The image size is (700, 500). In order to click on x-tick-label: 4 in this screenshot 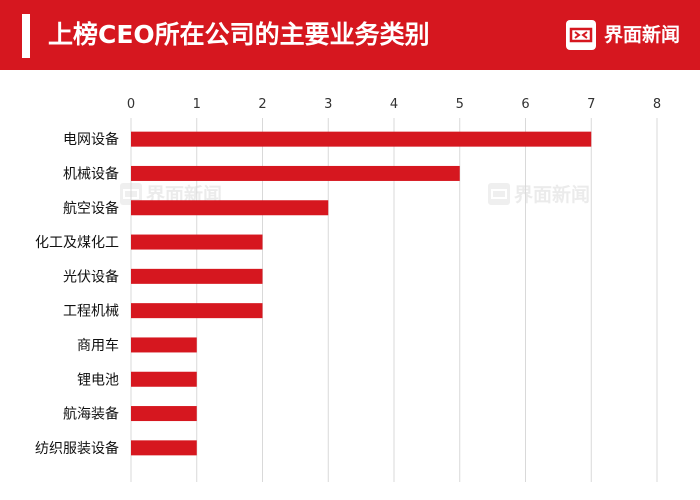, I will do `click(394, 104)`.